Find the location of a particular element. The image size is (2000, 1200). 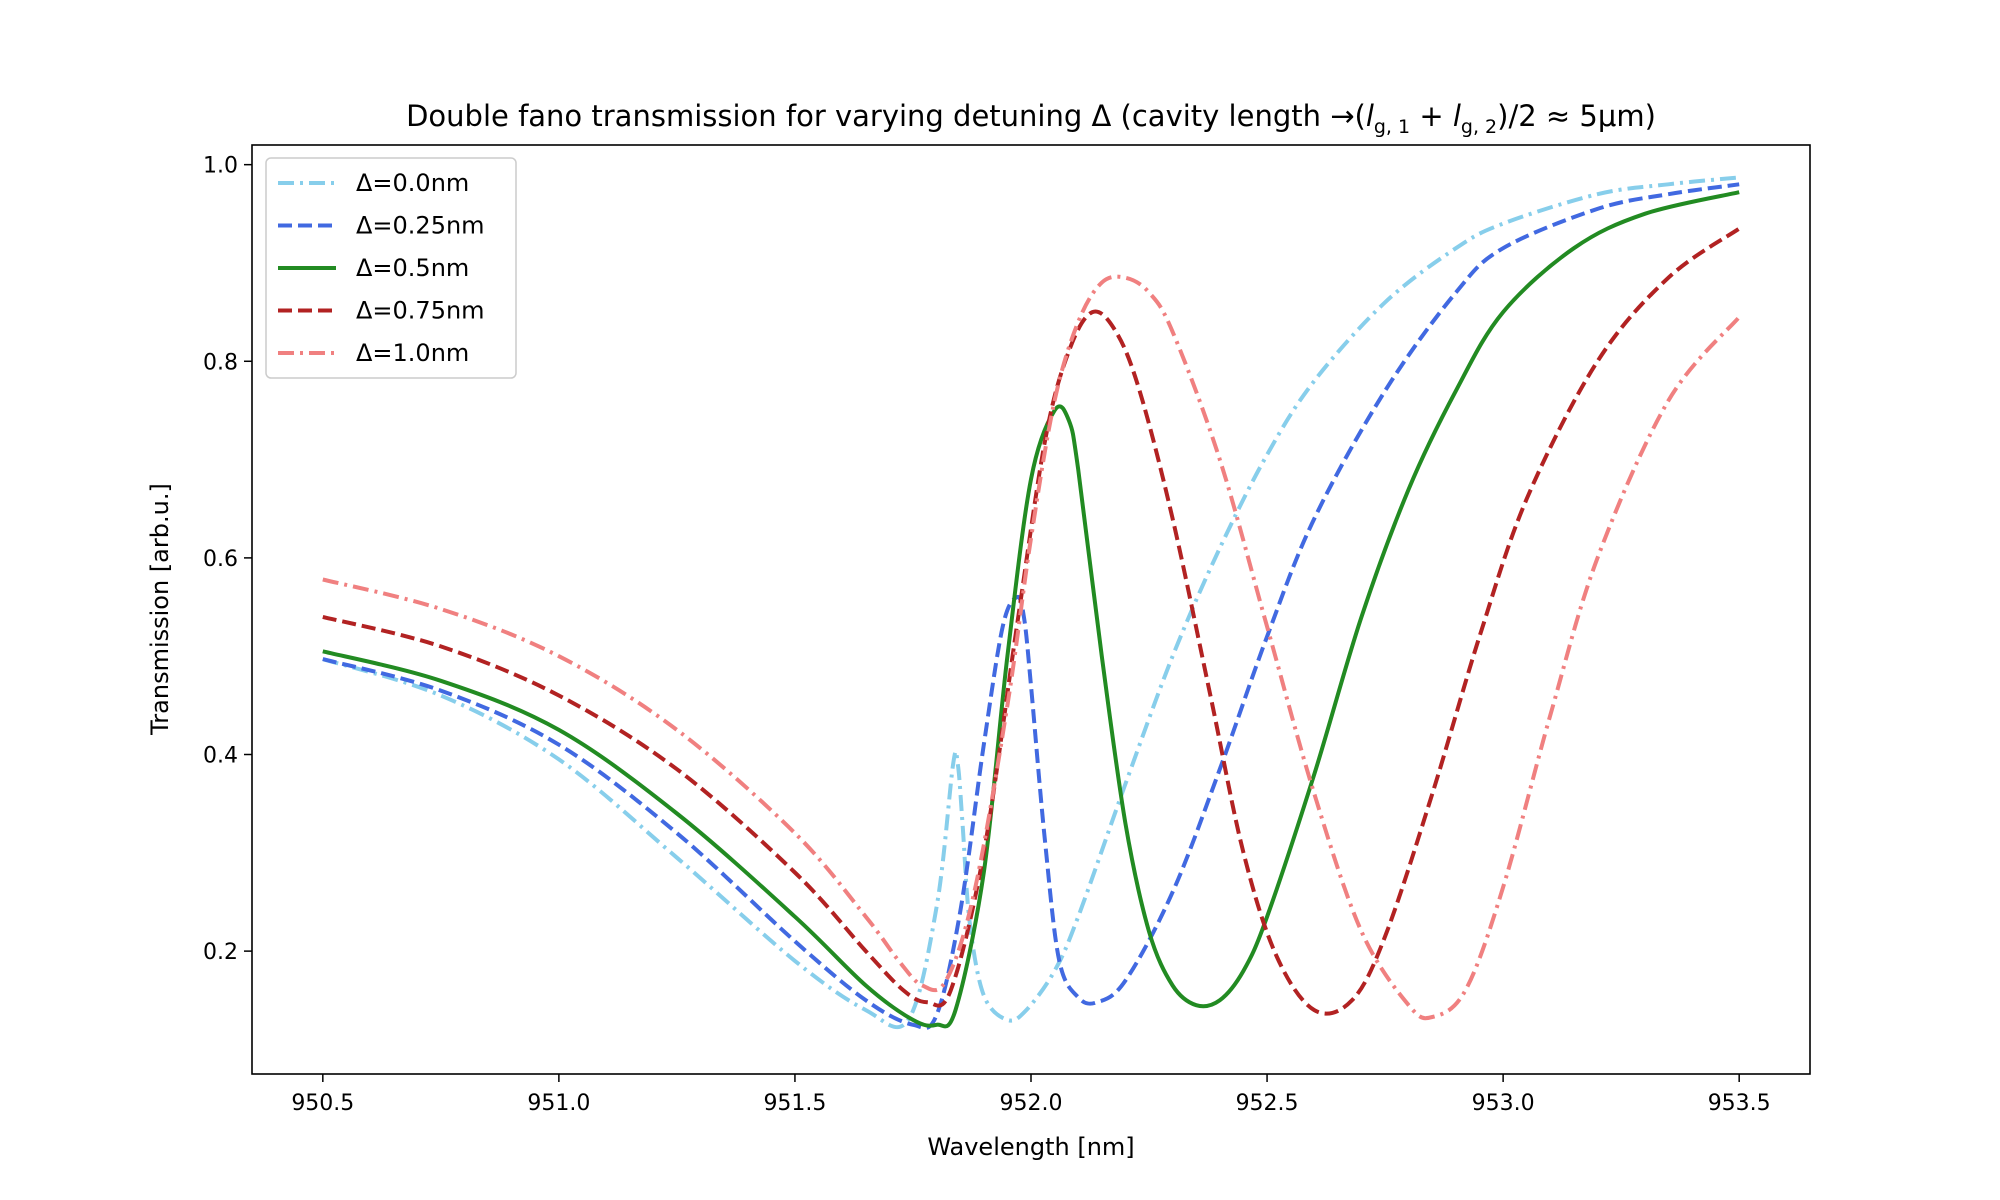

x-axis-label: Wavelength [nm] is located at coordinates (1030, 1147).